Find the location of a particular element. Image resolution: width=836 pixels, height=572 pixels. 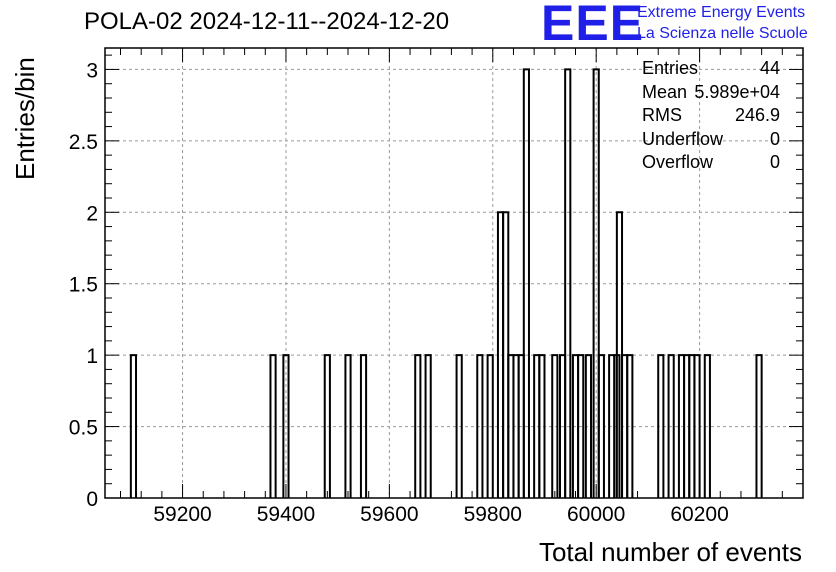

stats-key: Entries is located at coordinates (670, 68).